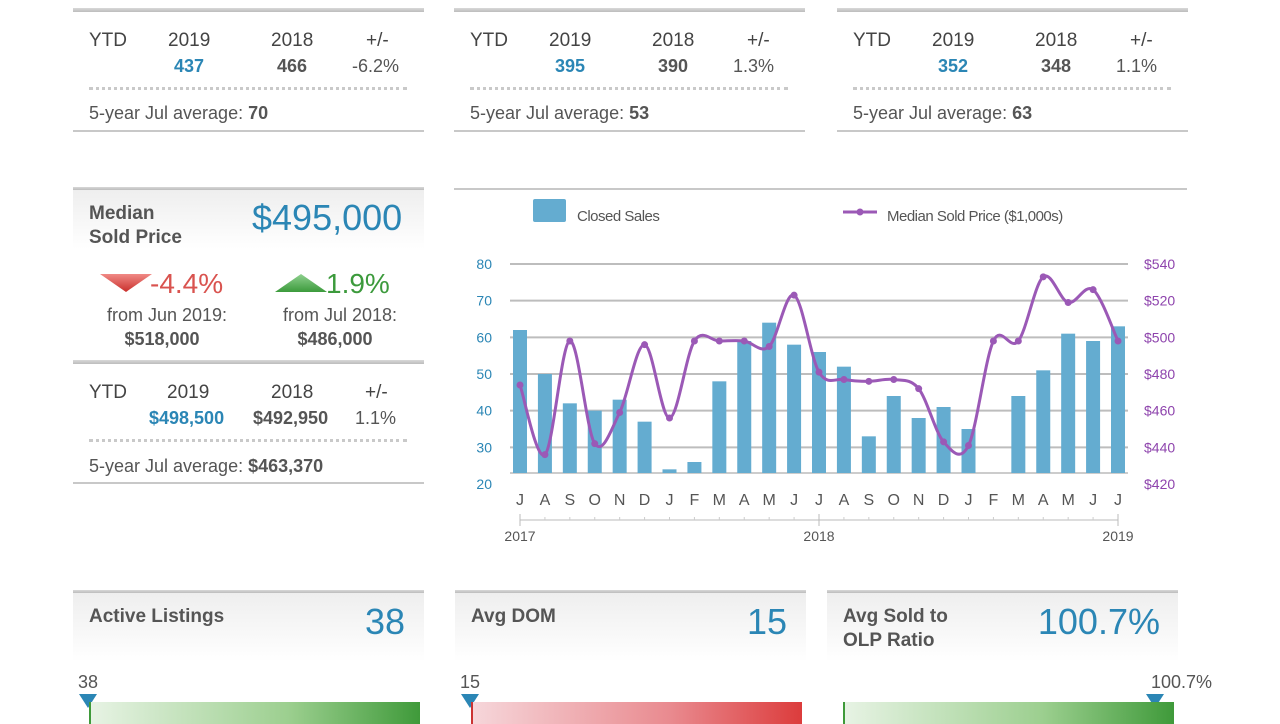 The width and height of the screenshot is (1280, 724). What do you see at coordinates (889, 640) in the screenshot?
I see `metric-title-line2: OLP Ratio` at bounding box center [889, 640].